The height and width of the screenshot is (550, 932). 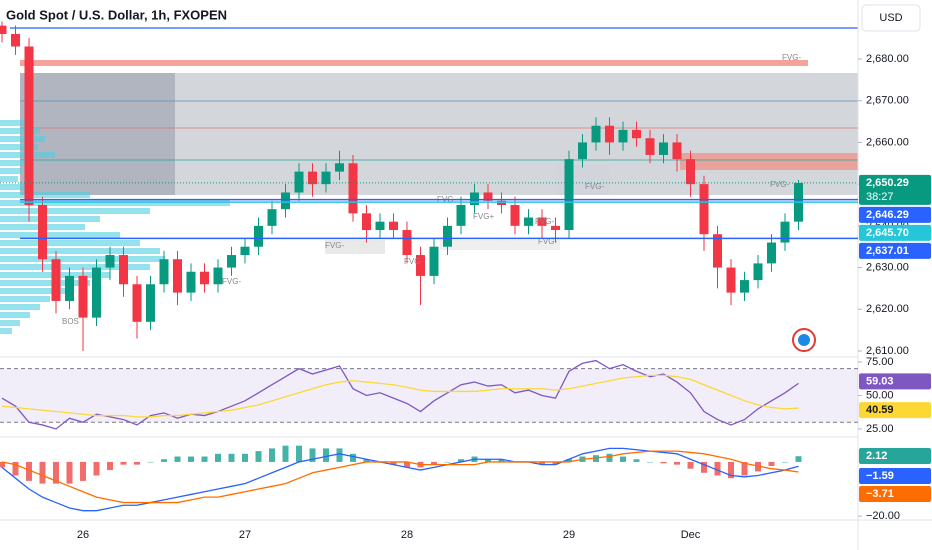 What do you see at coordinates (880, 410) in the screenshot?
I see `last-value: 40.59` at bounding box center [880, 410].